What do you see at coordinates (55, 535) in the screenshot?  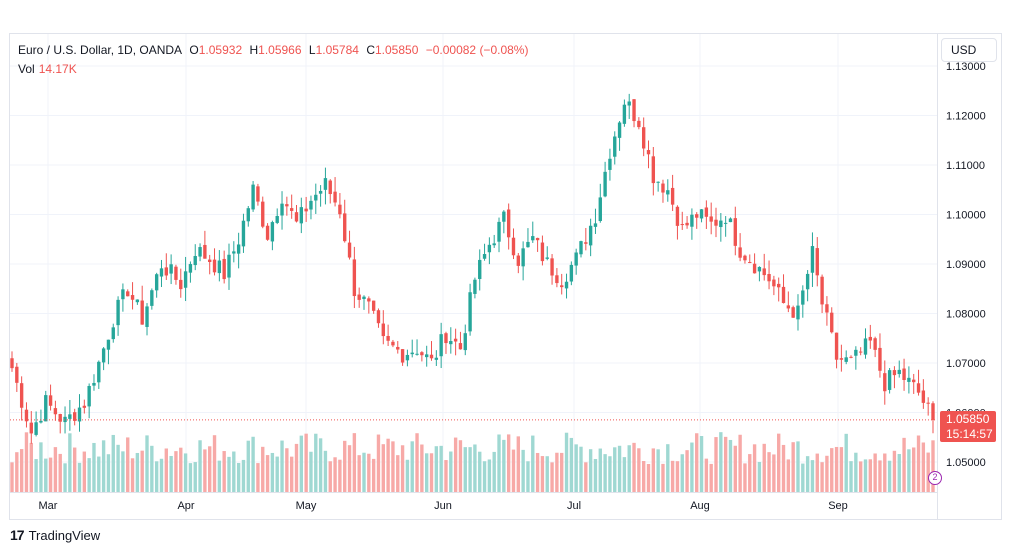 I see `tradingview-watermark: 17 TradingView` at bounding box center [55, 535].